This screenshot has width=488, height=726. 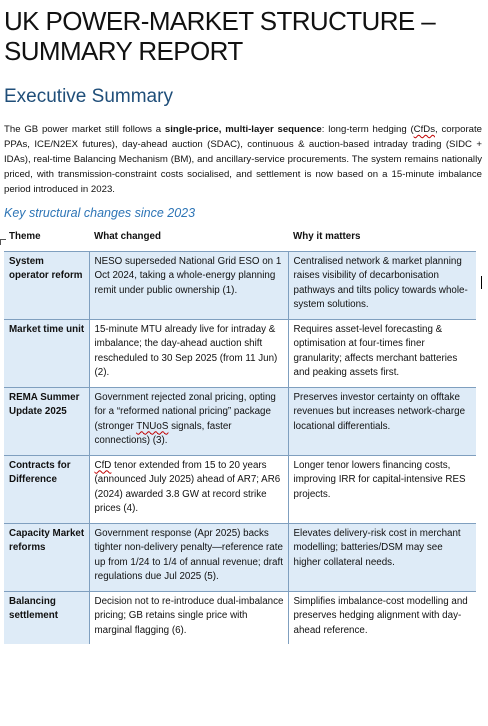 What do you see at coordinates (46, 284) in the screenshot?
I see `row-theme: System operator reform` at bounding box center [46, 284].